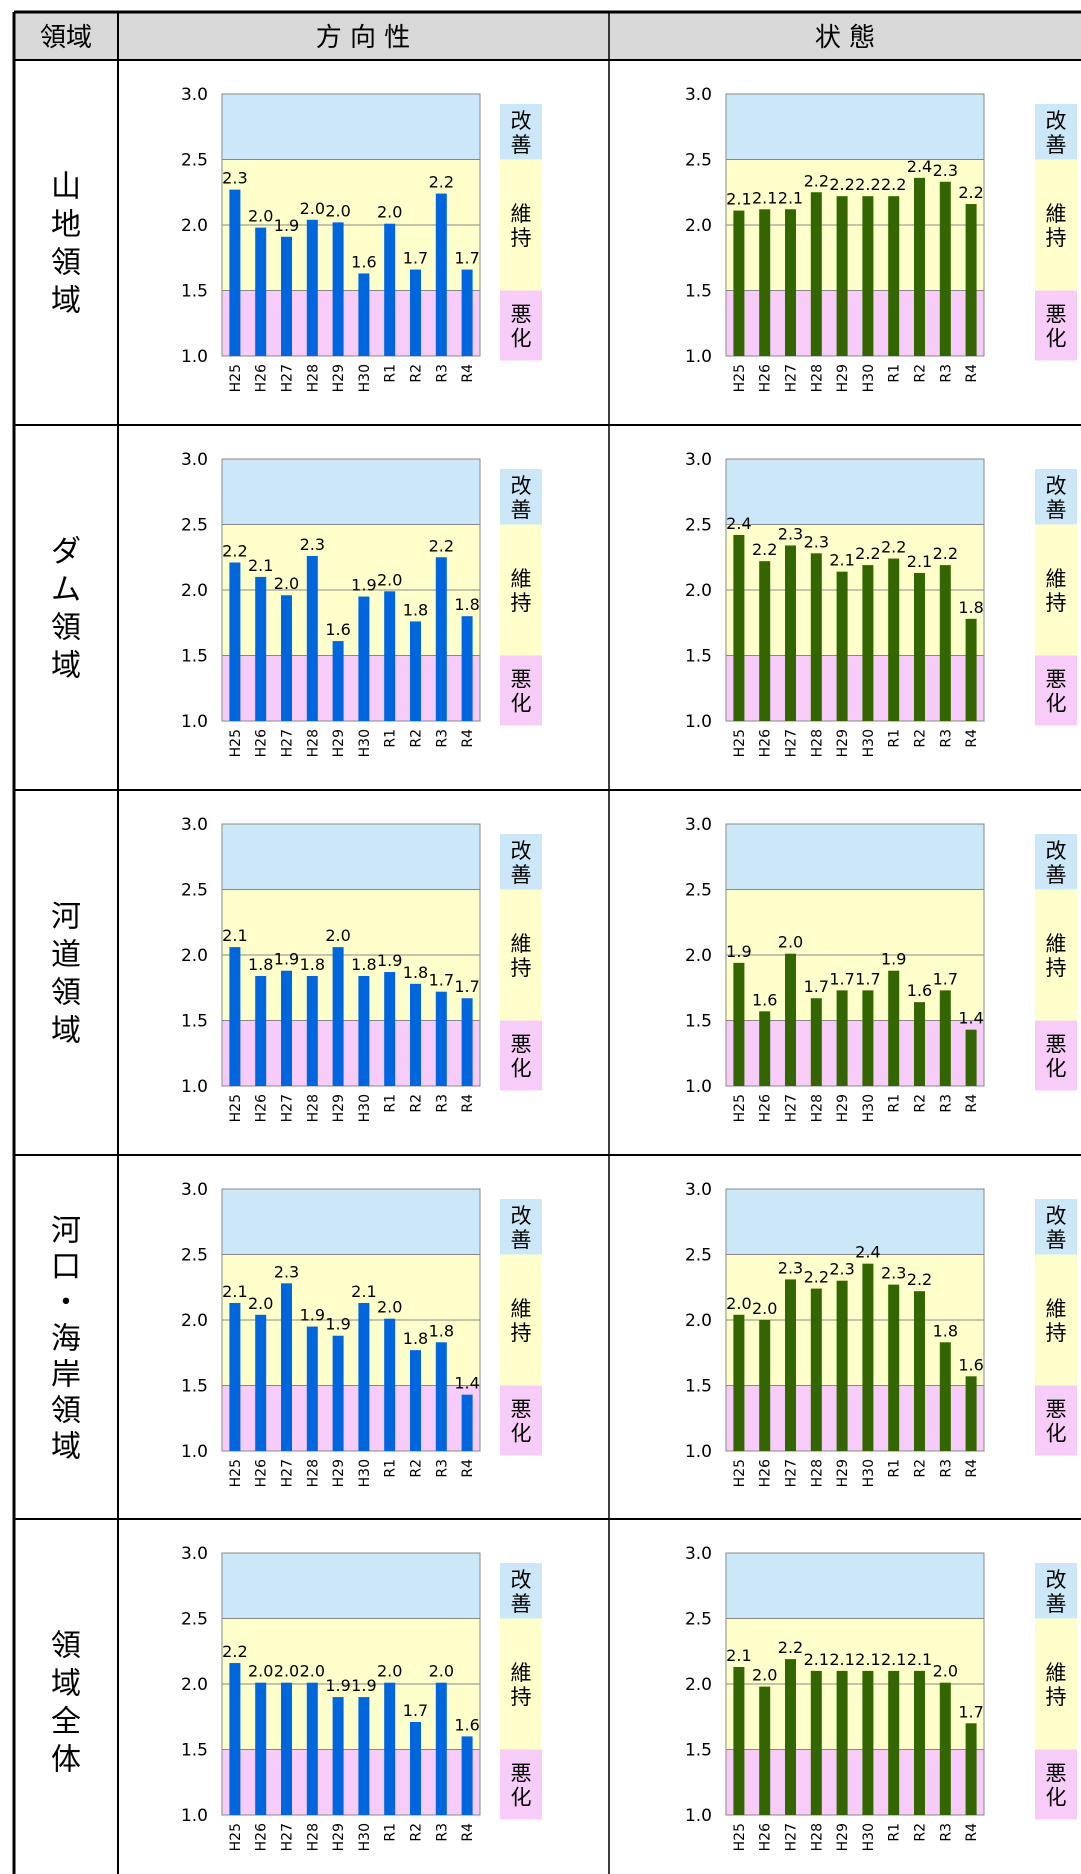  What do you see at coordinates (66, 590) in the screenshot?
I see `row-label-char: ム` at bounding box center [66, 590].